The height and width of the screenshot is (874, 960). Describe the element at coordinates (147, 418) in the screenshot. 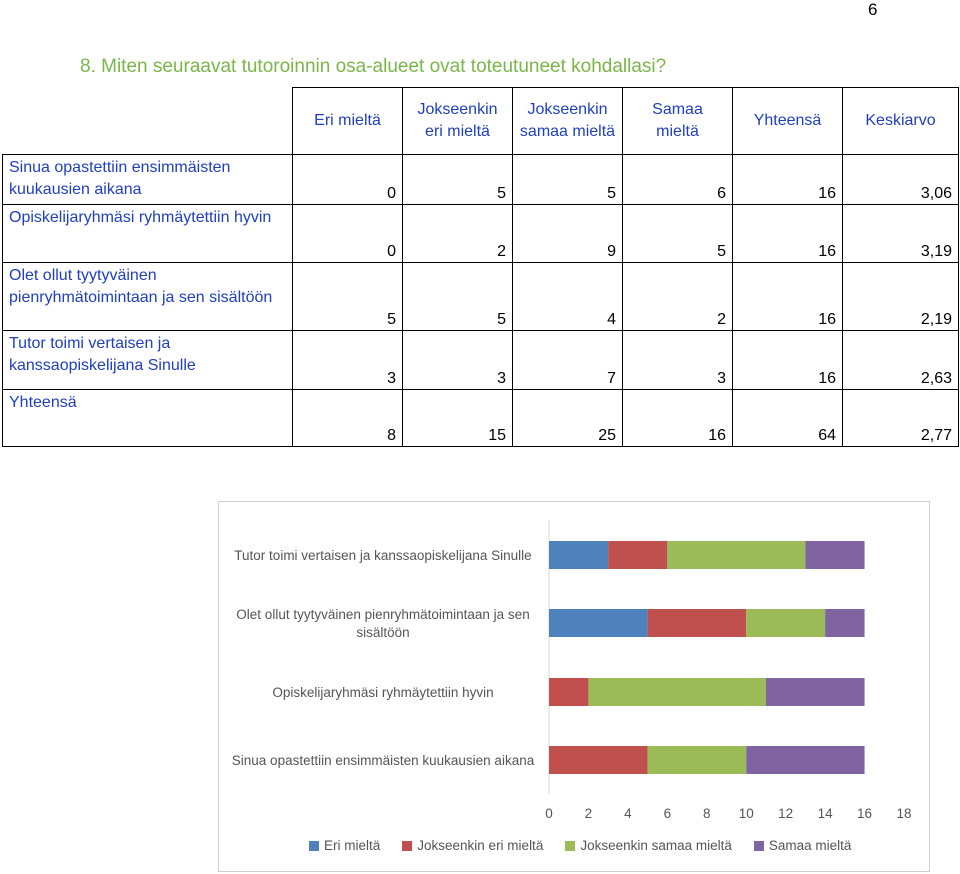

I see `row-label: Yhteensä` at that location.